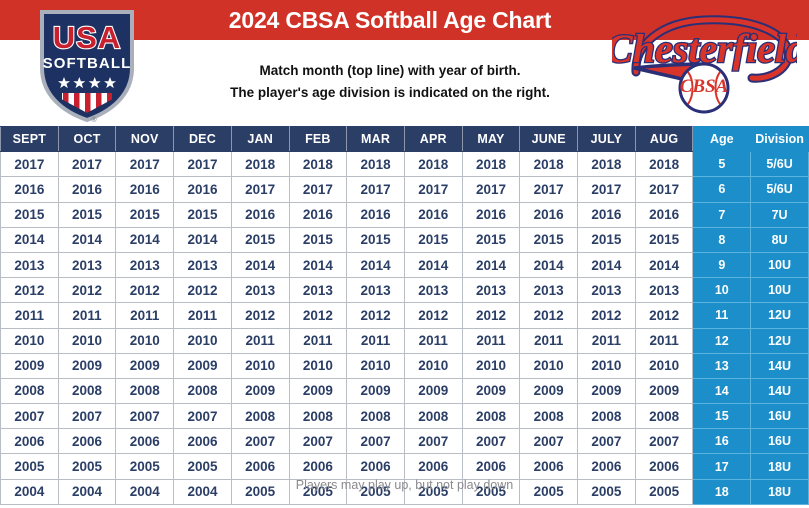 The width and height of the screenshot is (809, 508). What do you see at coordinates (145, 139) in the screenshot?
I see `column-header-nov: NOV` at bounding box center [145, 139].